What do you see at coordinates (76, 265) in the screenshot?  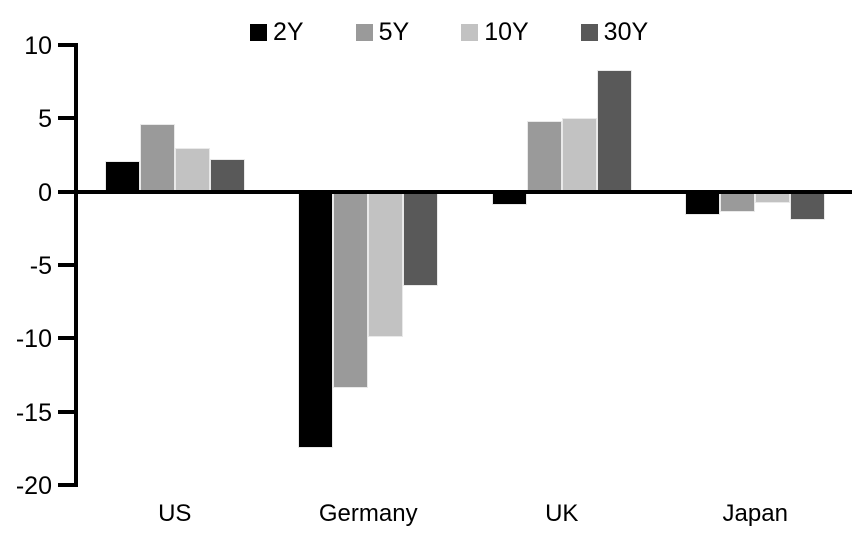 I see `y-axis-line` at bounding box center [76, 265].